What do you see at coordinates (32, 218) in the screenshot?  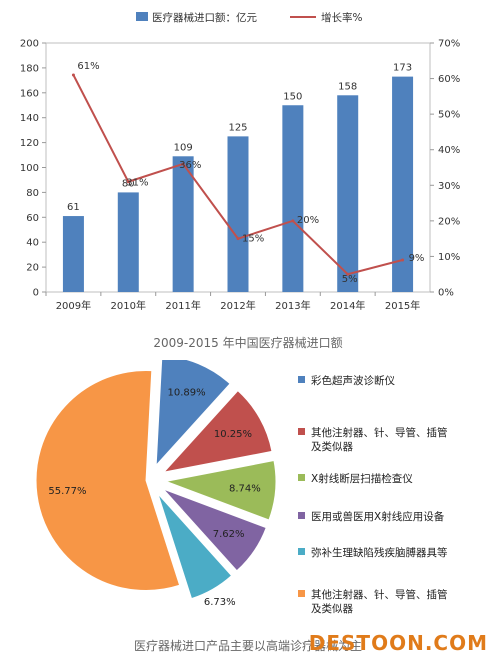 I see `y-tick-label: 60` at bounding box center [32, 218].